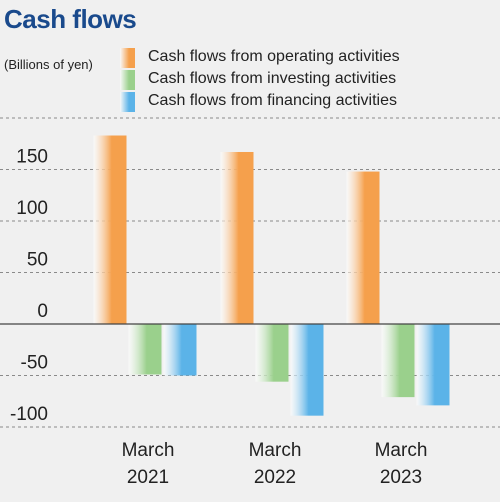 The image size is (500, 502). Describe the element at coordinates (127, 58) in the screenshot. I see `legend-swatch-operating` at that location.